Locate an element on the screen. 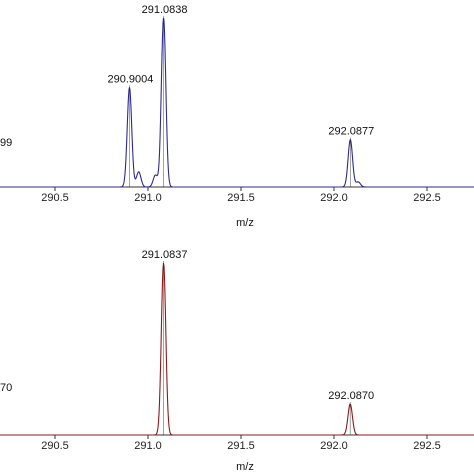 This screenshot has width=474, height=474. peak-label: 291.0838 is located at coordinates (165, 10).